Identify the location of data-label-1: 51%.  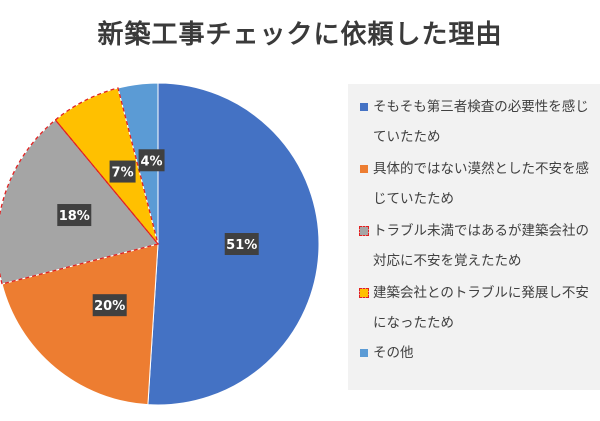
(241, 244).